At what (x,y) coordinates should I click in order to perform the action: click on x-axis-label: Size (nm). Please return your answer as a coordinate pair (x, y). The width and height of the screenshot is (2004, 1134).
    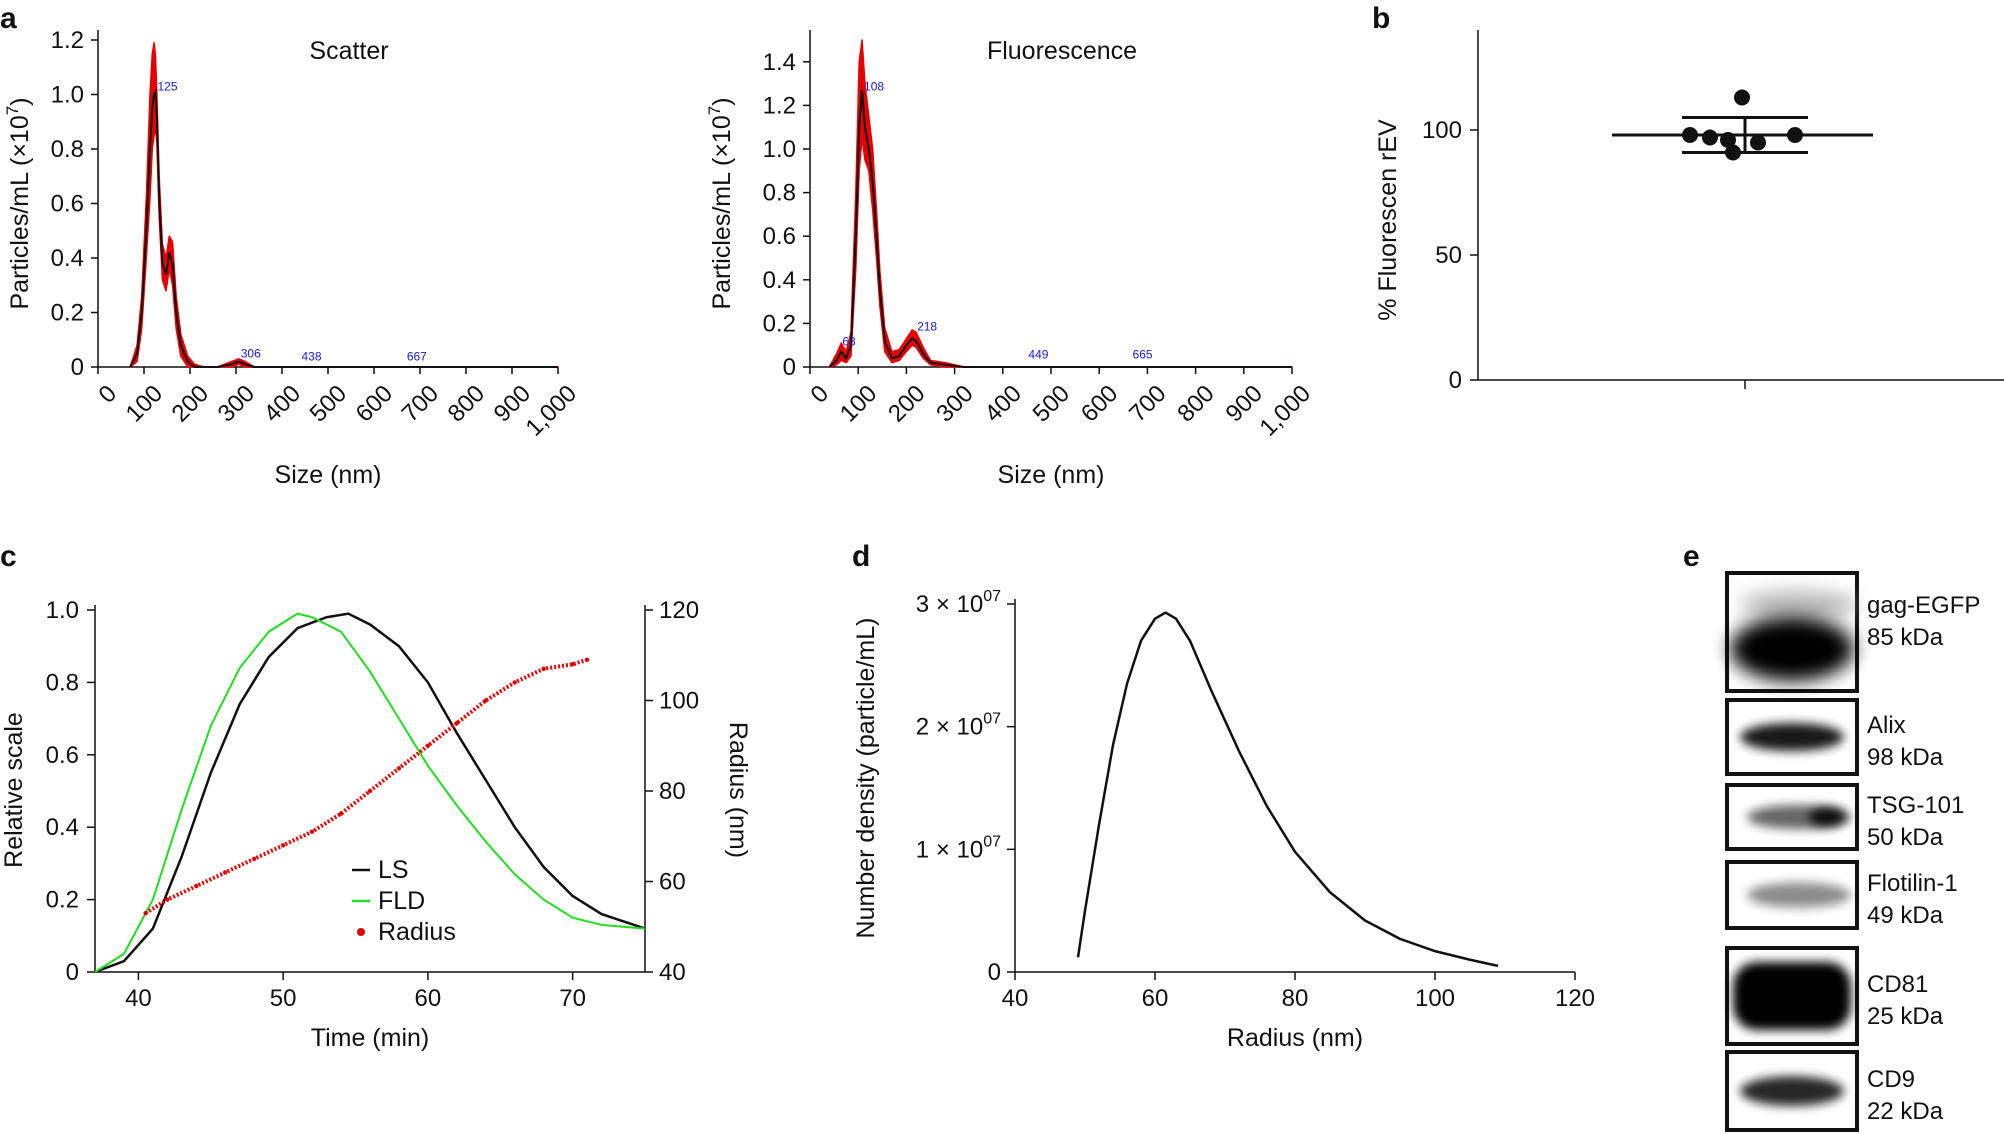
    Looking at the image, I should click on (1051, 475).